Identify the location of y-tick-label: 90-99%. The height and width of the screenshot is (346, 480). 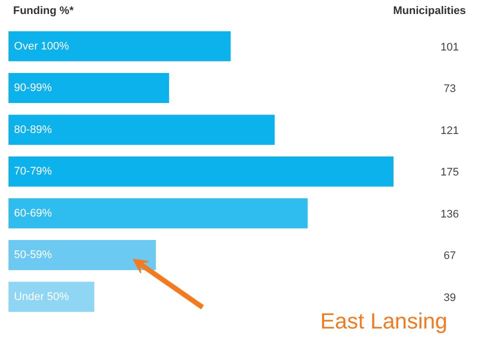
(33, 88).